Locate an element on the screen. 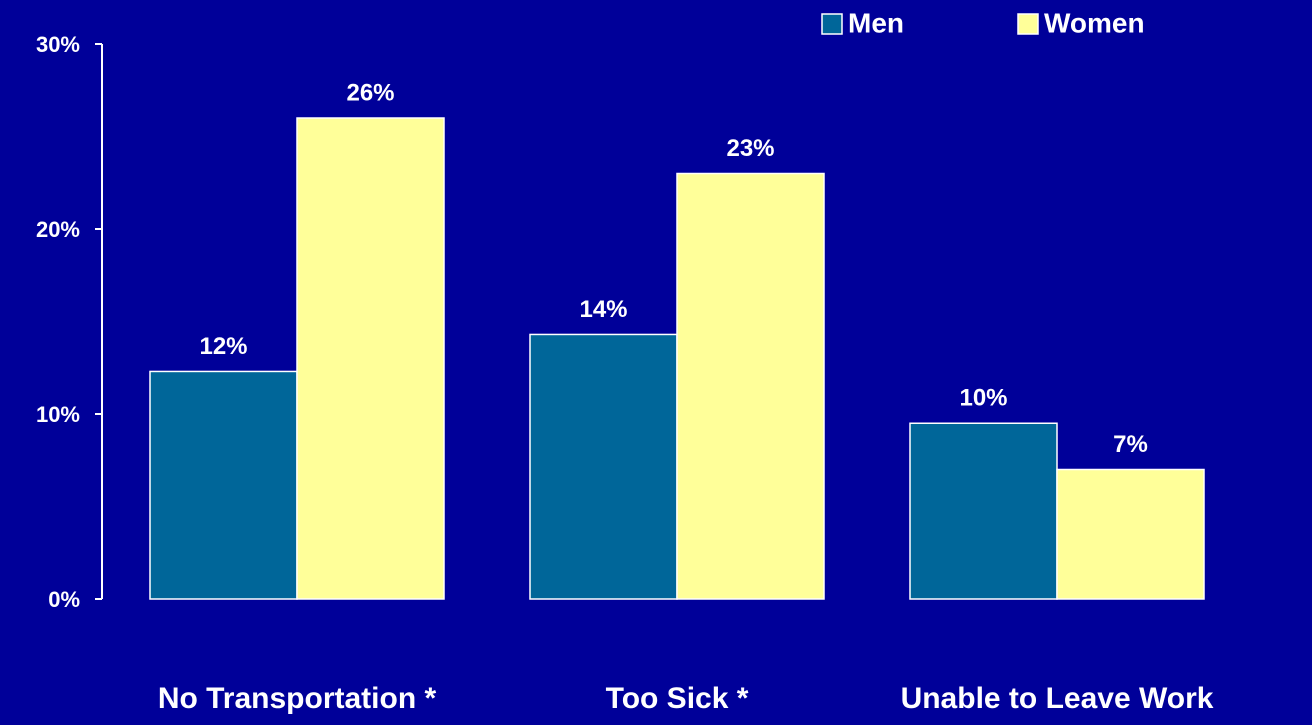 This screenshot has width=1312, height=725. data-label: 26% is located at coordinates (370, 92).